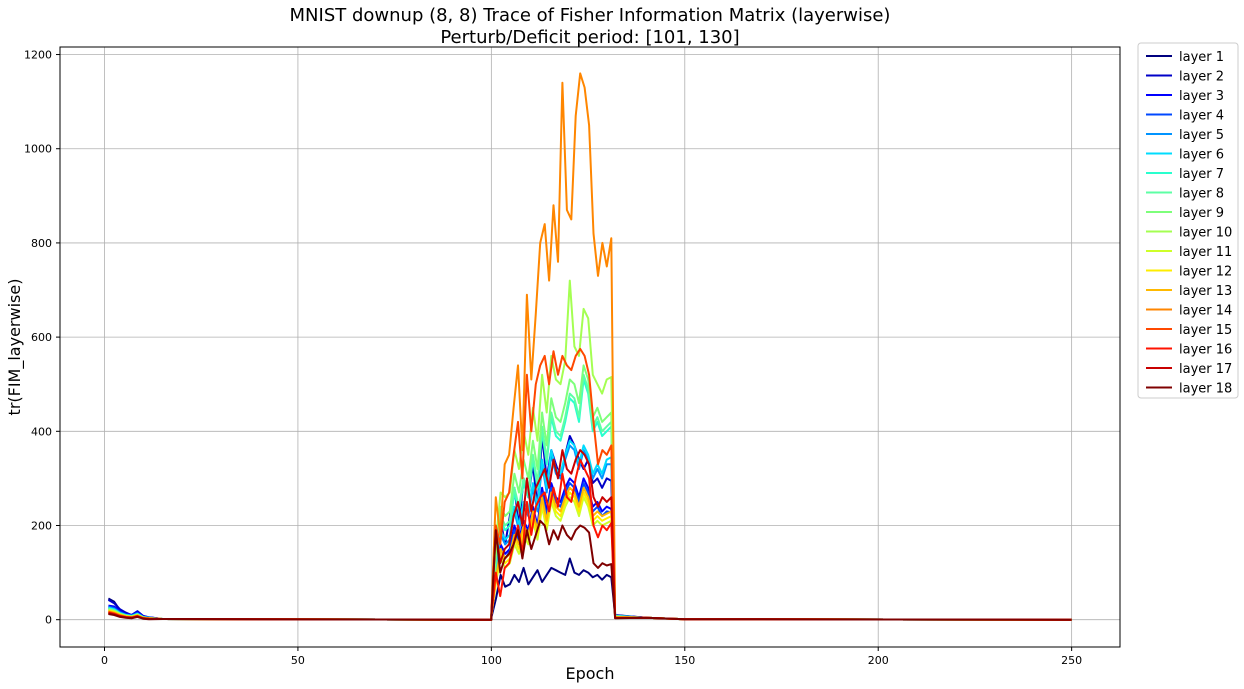  Describe the element at coordinates (1201, 116) in the screenshot. I see `legend-label-layer-4: layer 4` at that location.